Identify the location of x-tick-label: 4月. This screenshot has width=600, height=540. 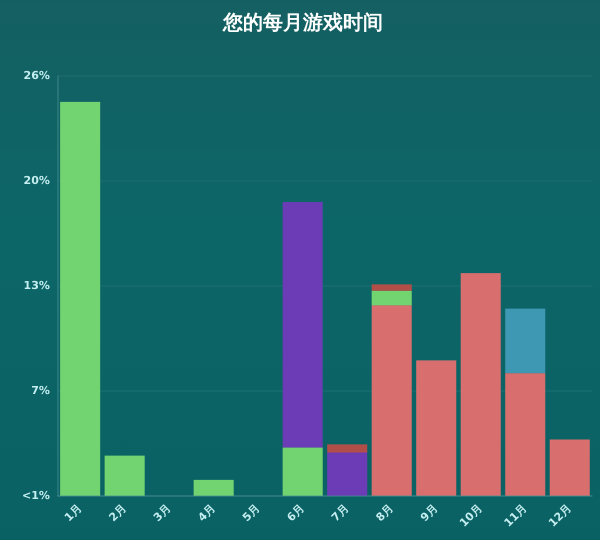
(206, 513).